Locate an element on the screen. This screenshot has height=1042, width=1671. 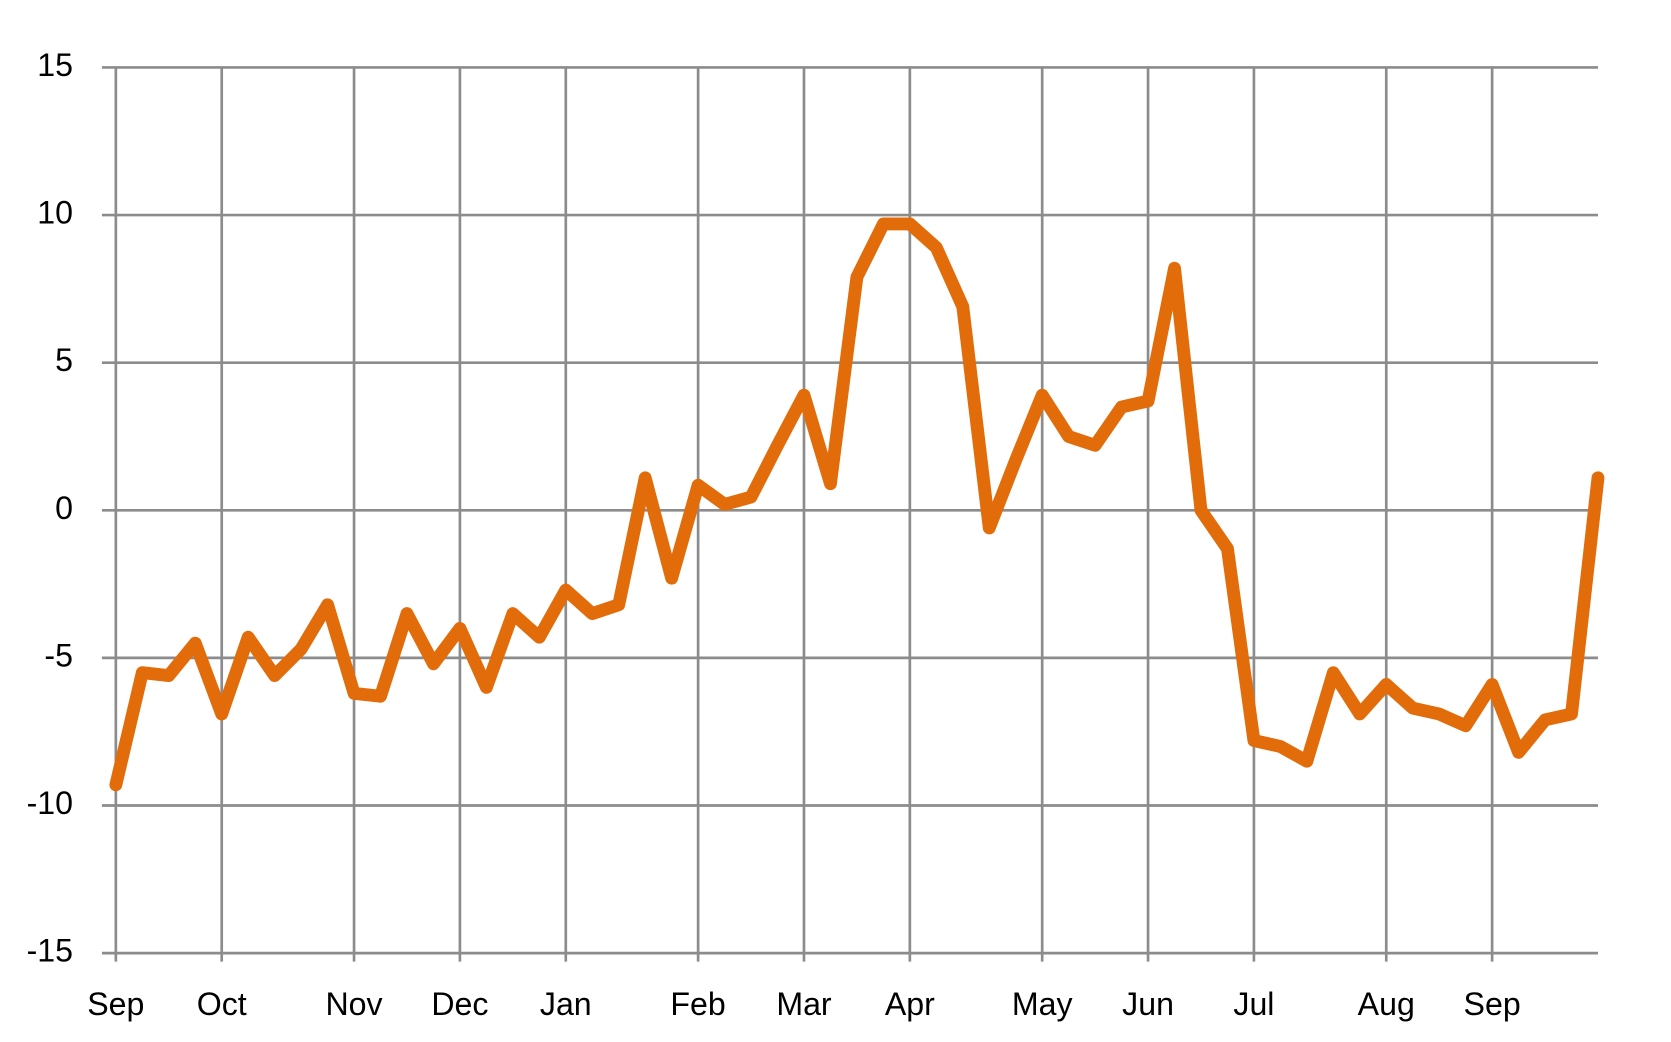
y-tick-label: 5 is located at coordinates (64, 360).